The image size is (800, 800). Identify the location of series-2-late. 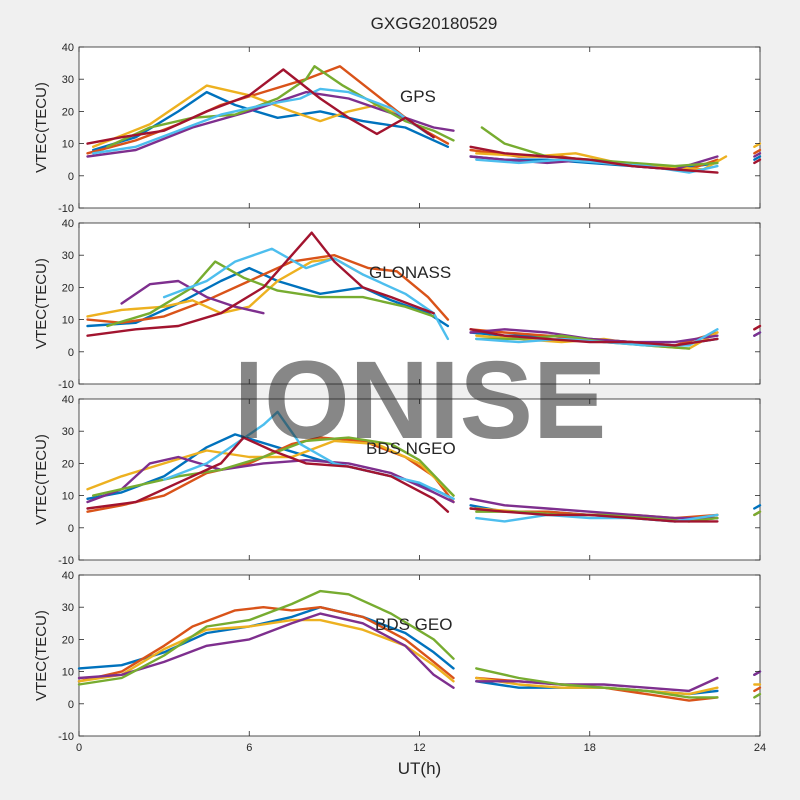
(757, 145).